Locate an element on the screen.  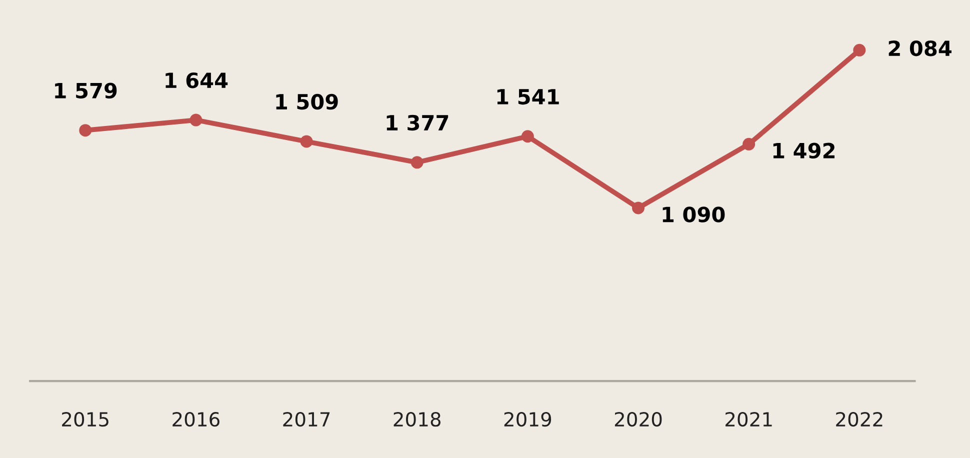
data-label: 1 644 is located at coordinates (197, 80).